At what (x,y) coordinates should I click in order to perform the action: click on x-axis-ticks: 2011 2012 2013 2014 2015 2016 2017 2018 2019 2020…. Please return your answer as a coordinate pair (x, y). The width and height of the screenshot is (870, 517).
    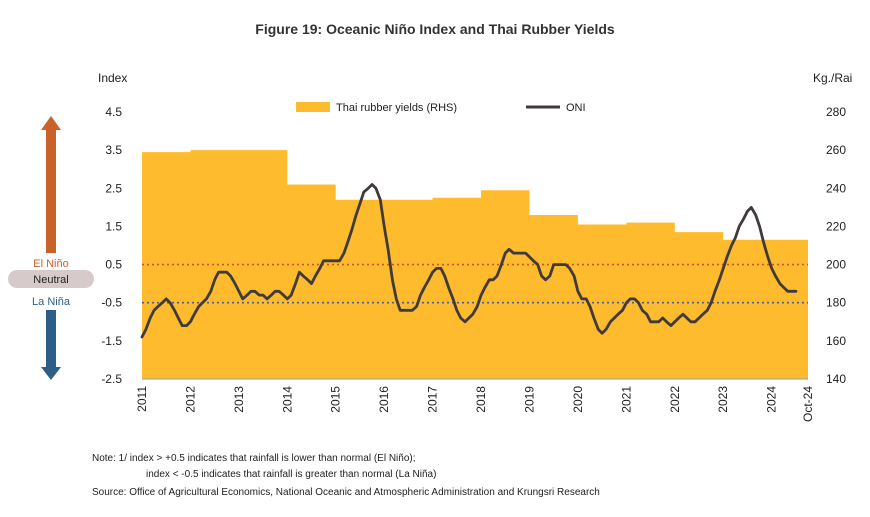
    Looking at the image, I should click on (475, 404).